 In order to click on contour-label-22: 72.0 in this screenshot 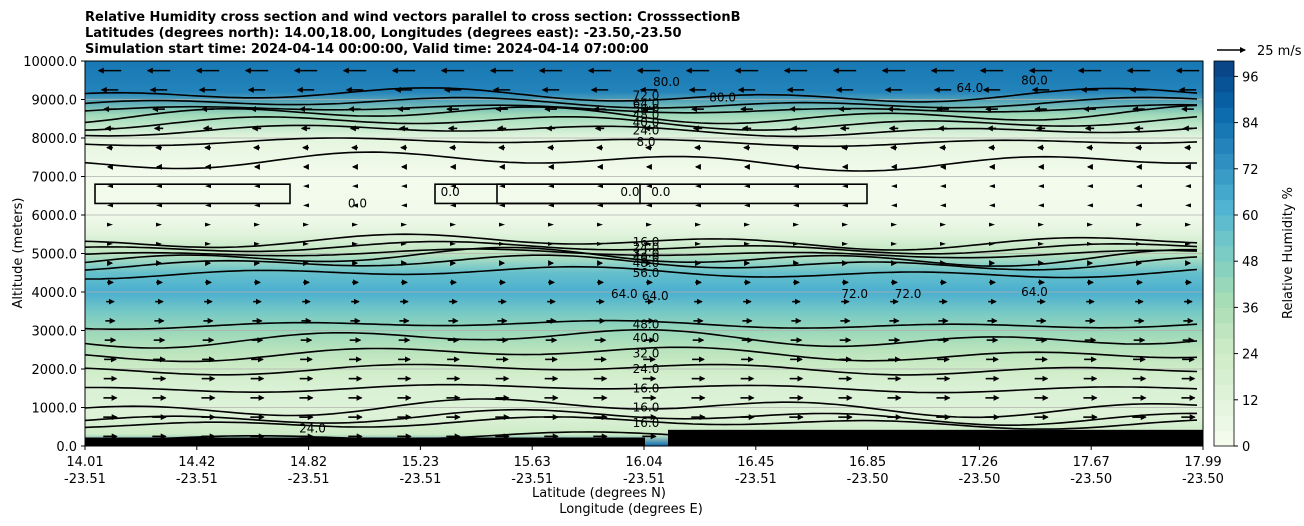, I will do `click(646, 96)`.